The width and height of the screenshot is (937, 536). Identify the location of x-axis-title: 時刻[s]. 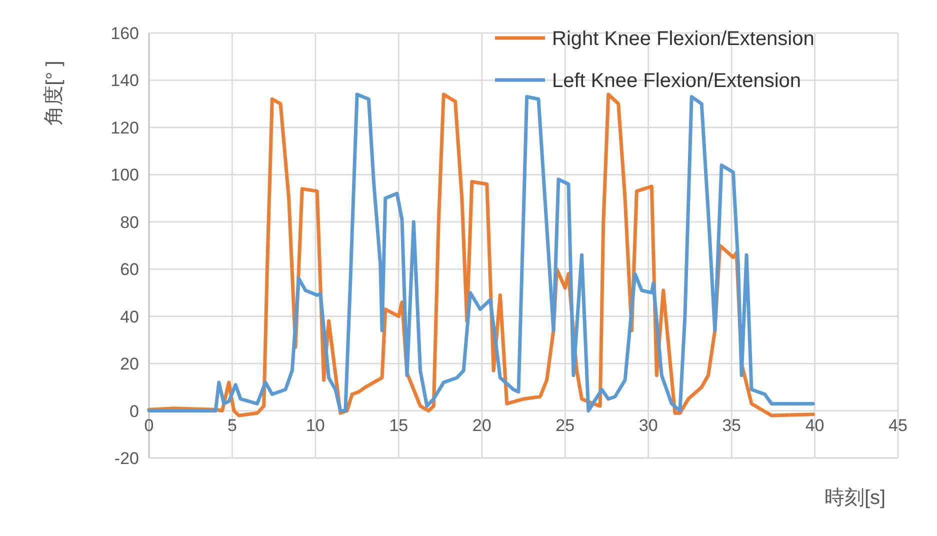
(855, 498).